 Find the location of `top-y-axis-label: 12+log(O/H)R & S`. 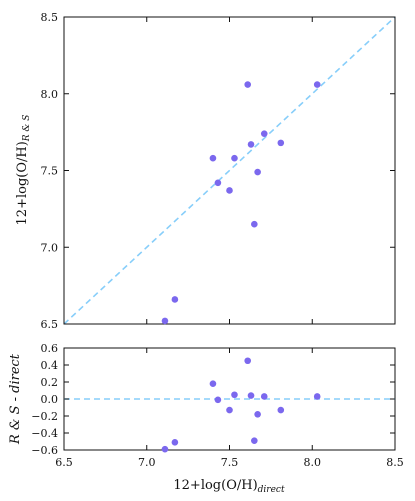

top-y-axis-label: 12+log(O/H)R & S is located at coordinates (23, 170).